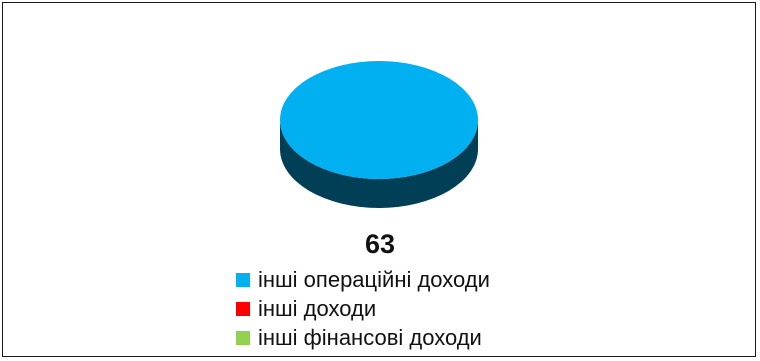 This screenshot has width=760, height=361. Describe the element at coordinates (317, 308) in the screenshot. I see `legend-label-other-income: інші доходи` at that location.